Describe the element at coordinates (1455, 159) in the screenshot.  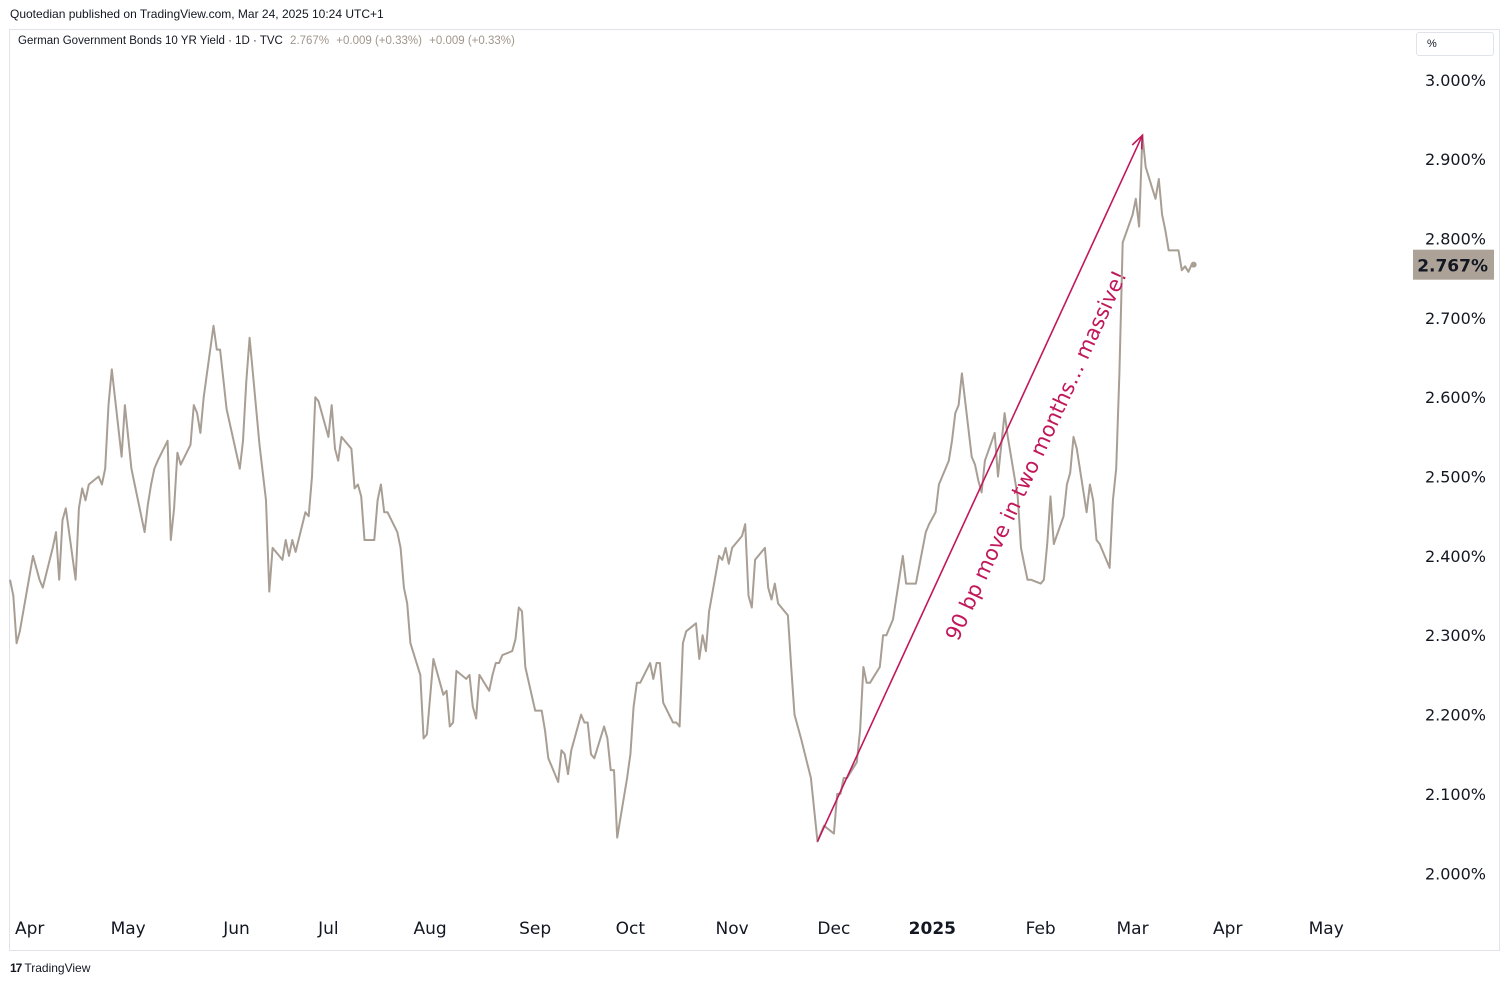
I see `y-tick-label: 2.900%` at that location.